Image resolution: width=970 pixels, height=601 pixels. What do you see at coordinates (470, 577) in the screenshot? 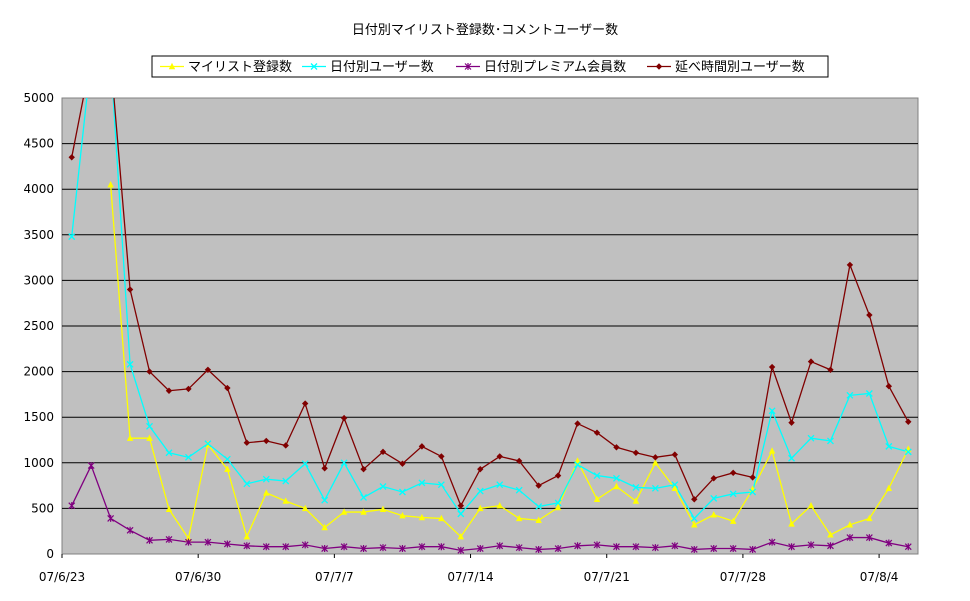
I see `x-tick-label: 07/7/14` at bounding box center [470, 577].